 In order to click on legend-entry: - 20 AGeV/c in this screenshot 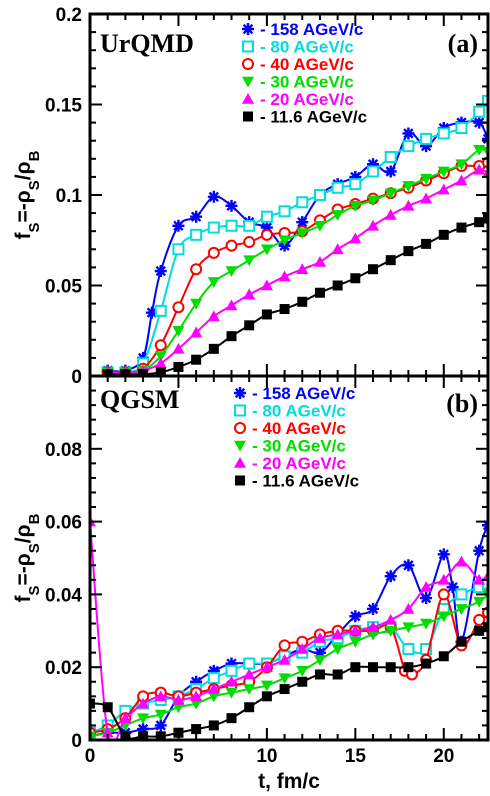, I will do `click(307, 99)`.